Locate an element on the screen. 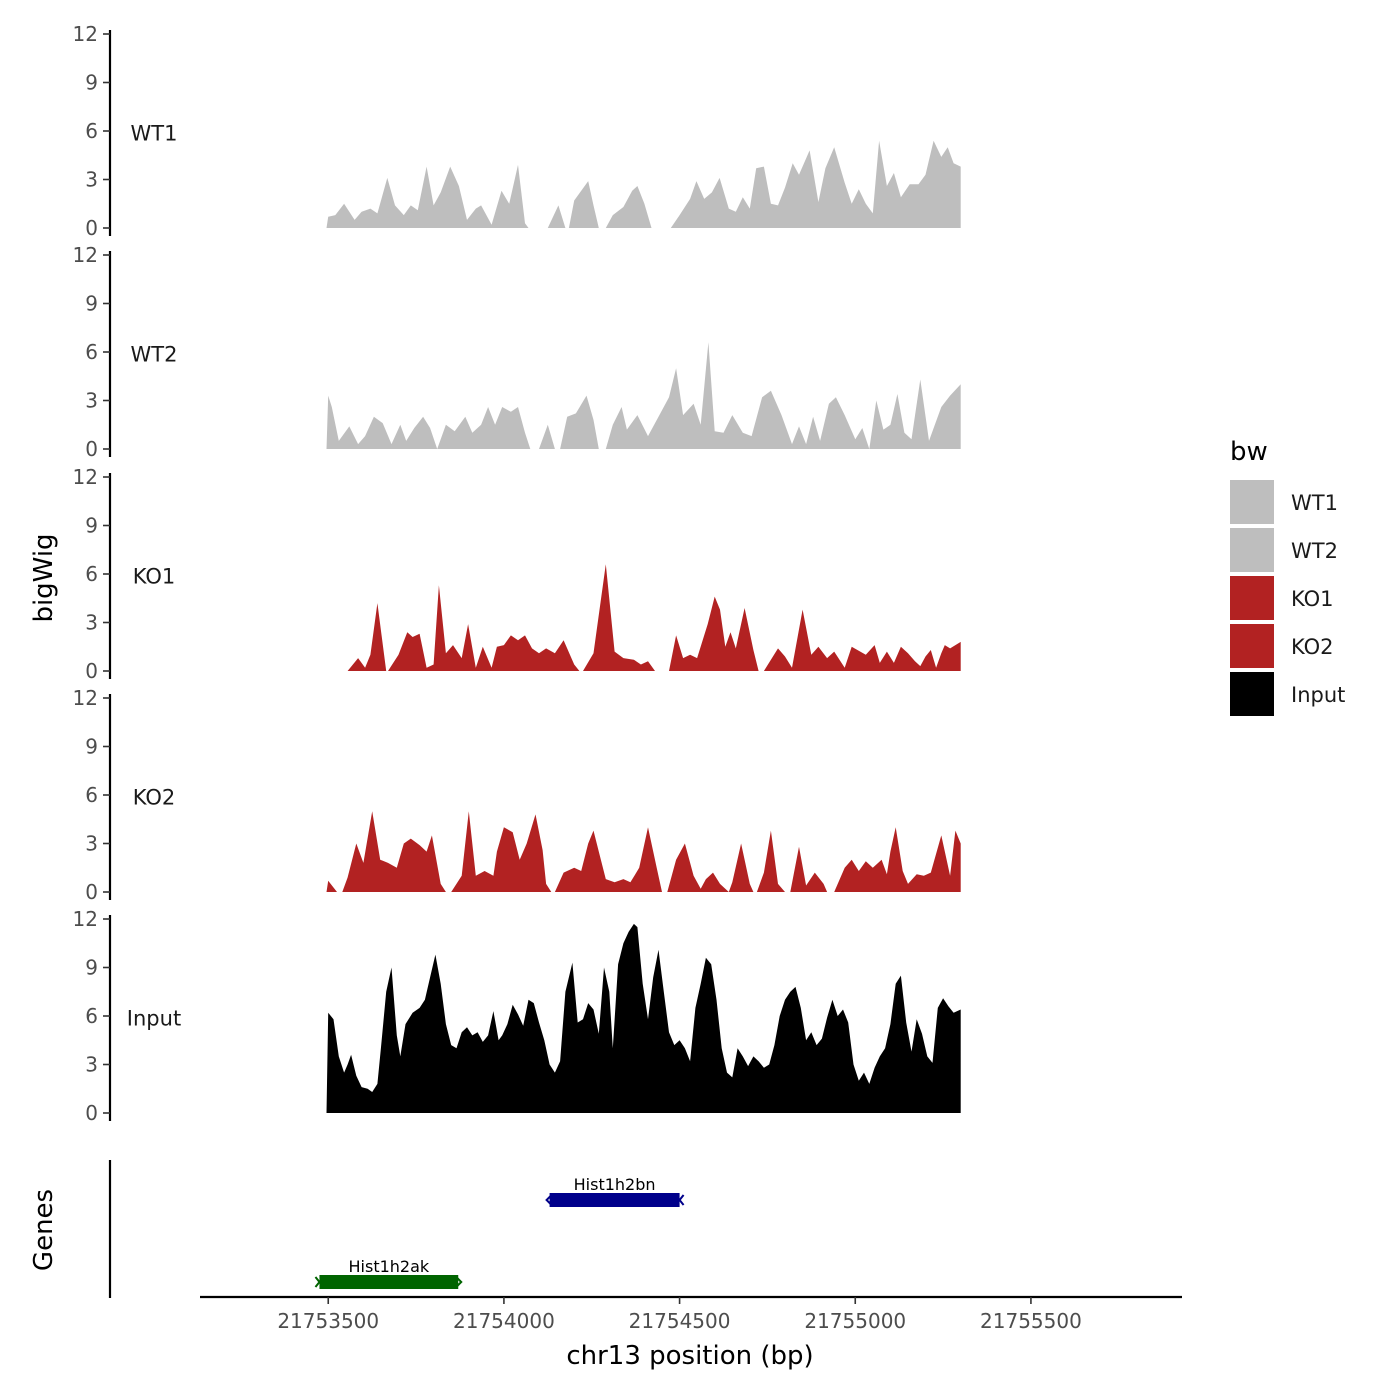 Image resolution: width=1400 pixels, height=1400 pixels. track-label: WT1 is located at coordinates (154, 134).